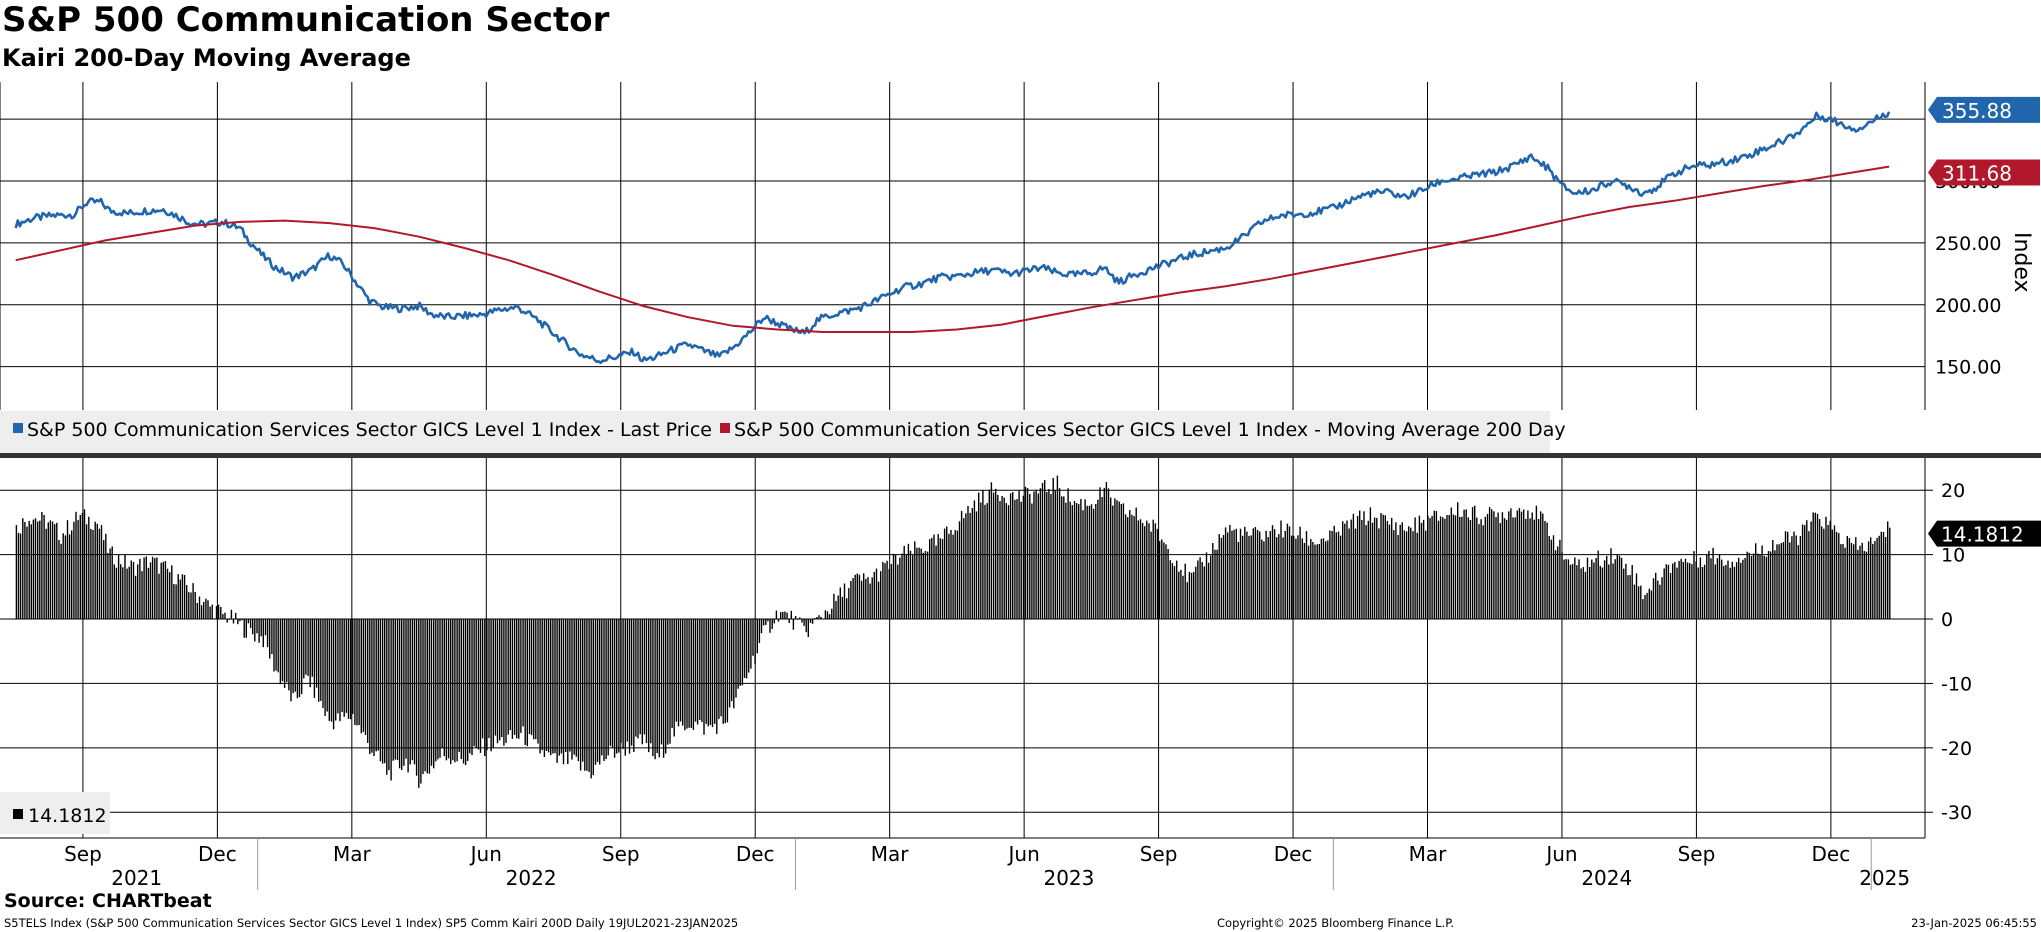 This screenshot has width=2041, height=932. Describe the element at coordinates (1984, 109) in the screenshot. I see `last-price-tag: 355.88` at that location.